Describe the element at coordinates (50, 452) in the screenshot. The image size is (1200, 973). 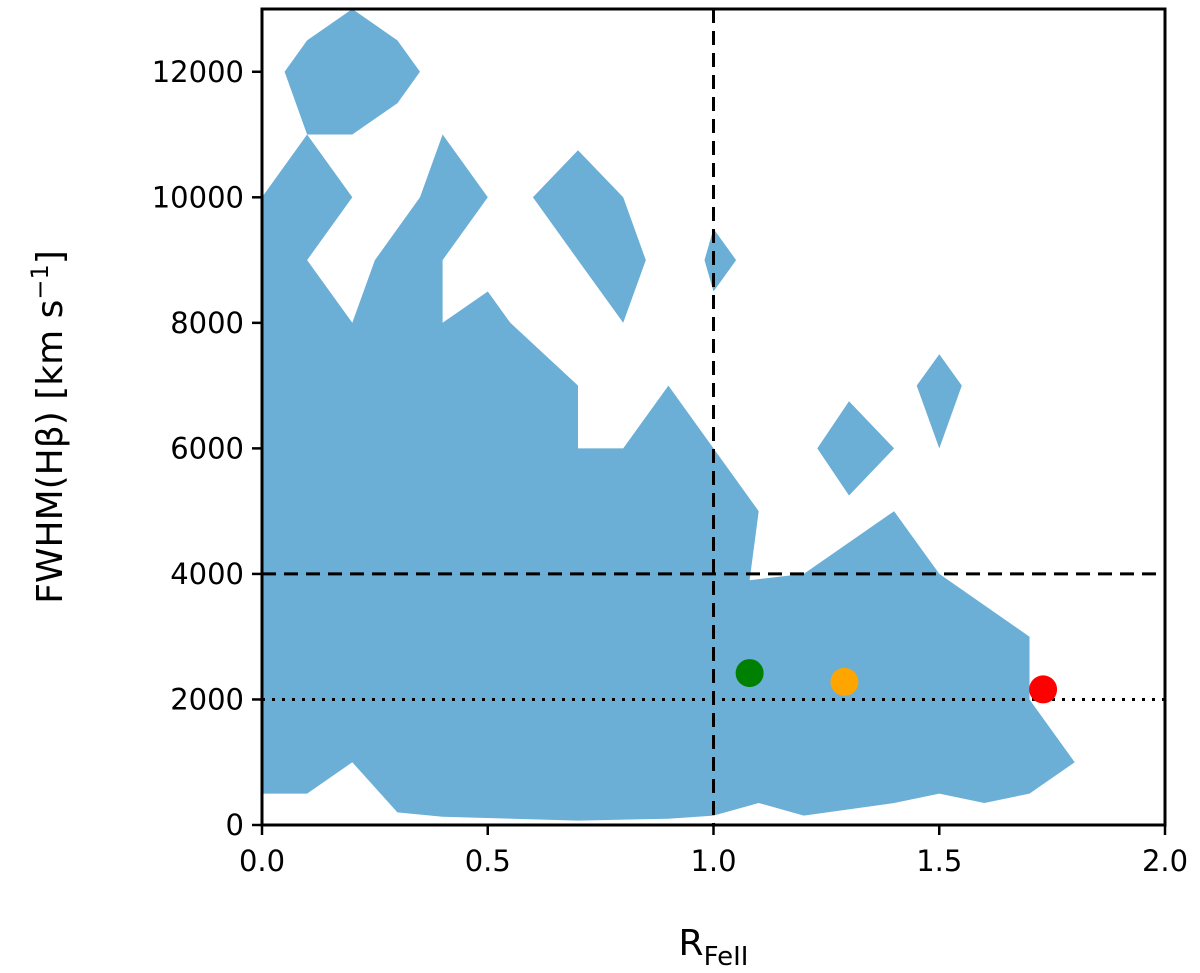
I see `y-axis-title-main: FWHM(Hβ) [km s` at that location.